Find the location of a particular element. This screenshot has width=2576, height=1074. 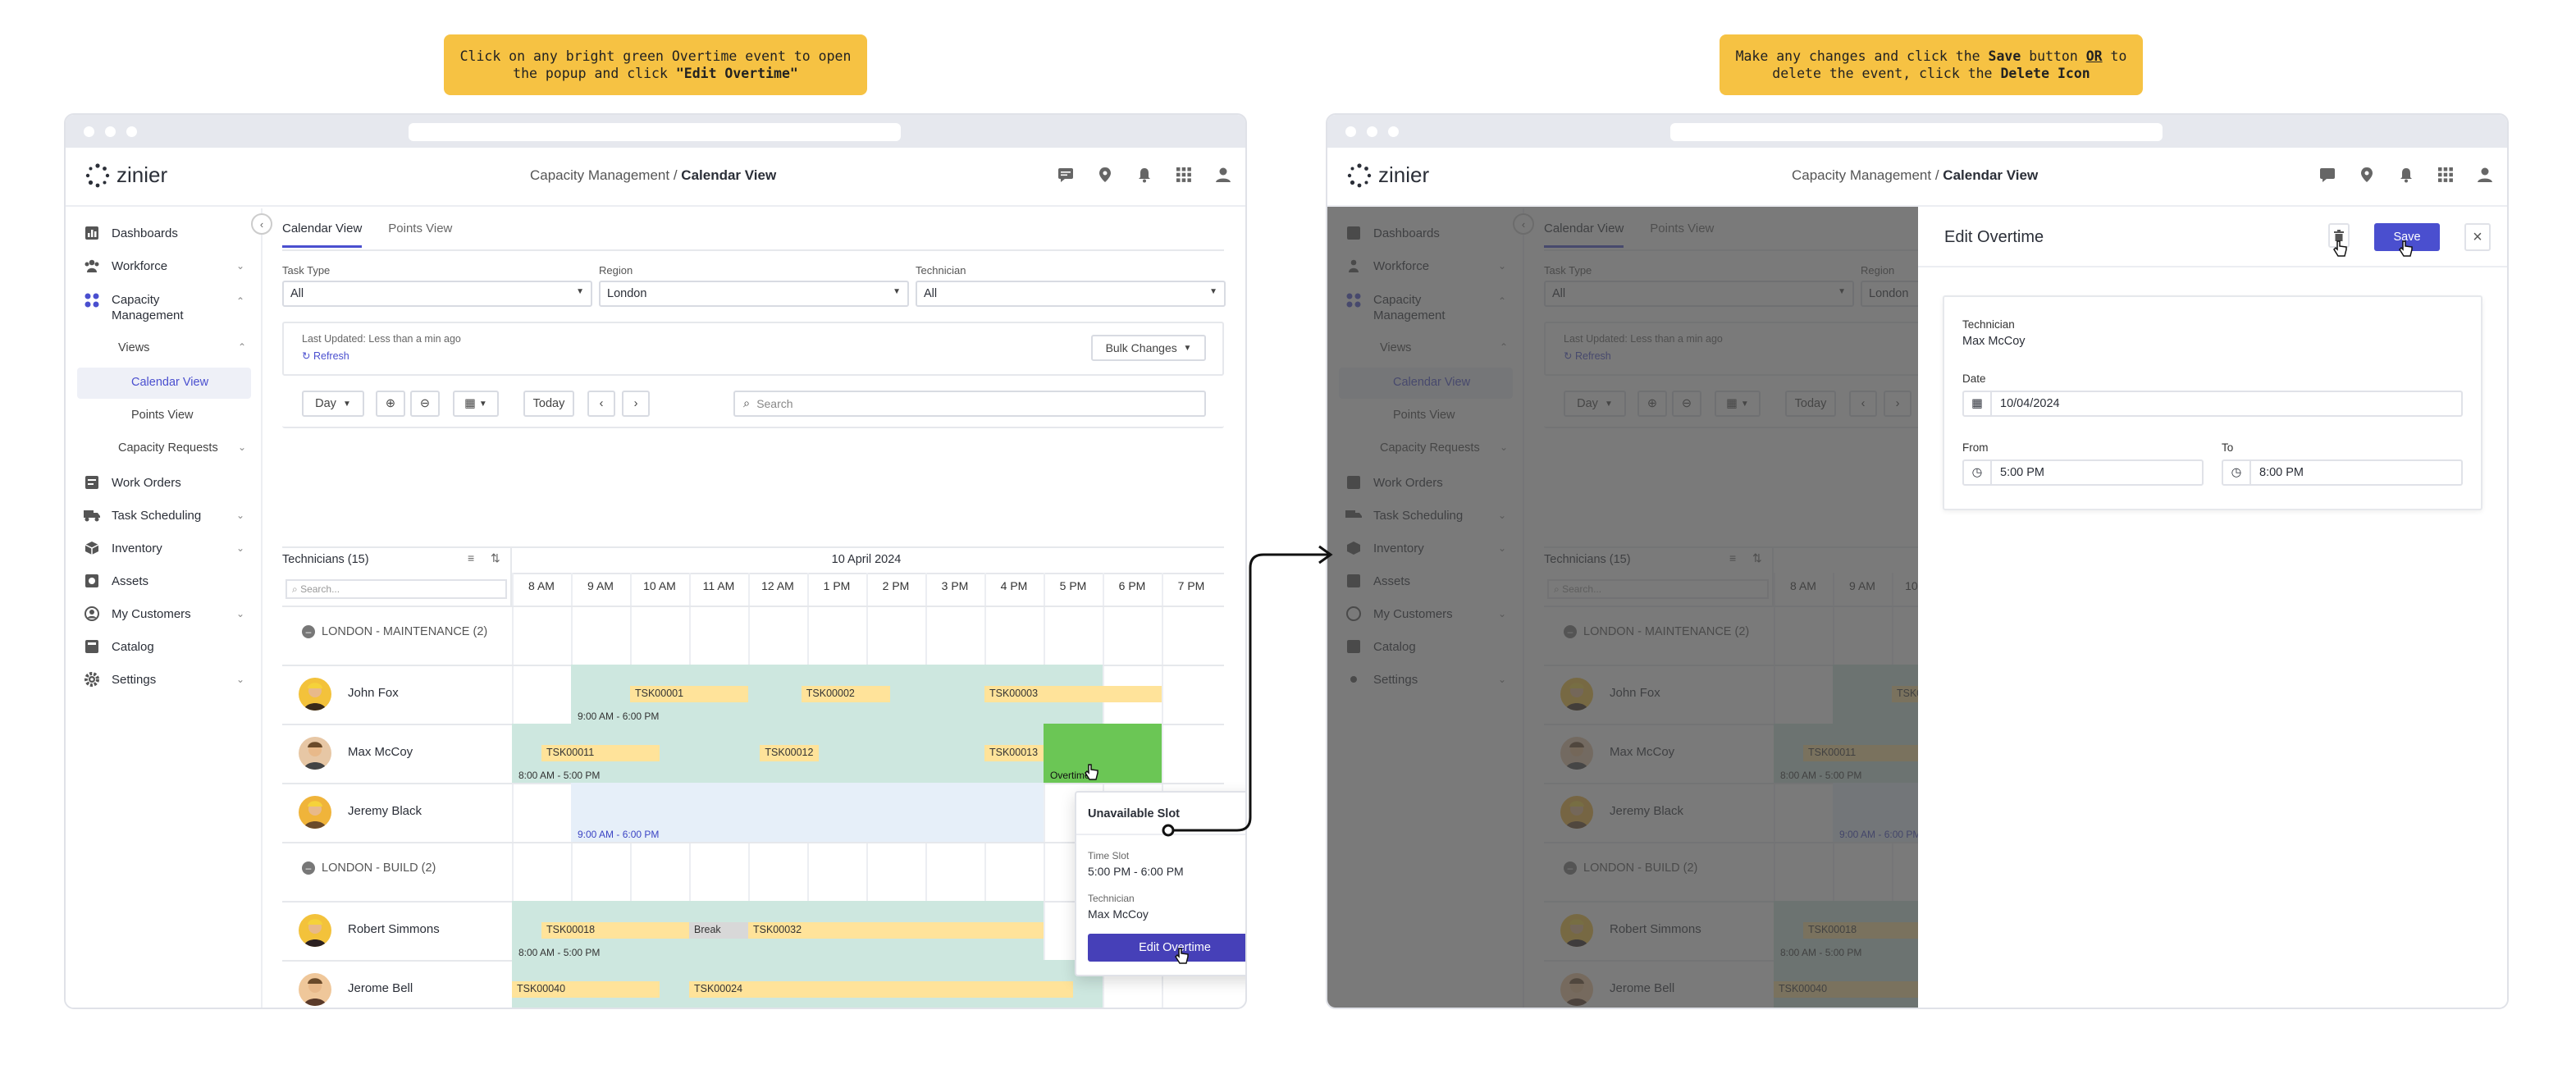

task-block: TSK00032 is located at coordinates (896, 930).